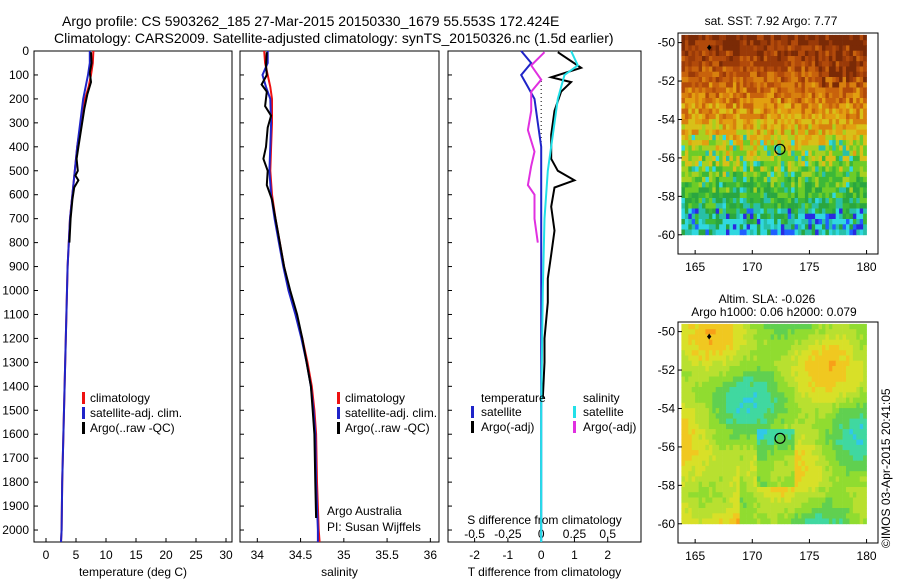  What do you see at coordinates (774, 424) in the screenshot?
I see `sla-map-heatmap` at bounding box center [774, 424].